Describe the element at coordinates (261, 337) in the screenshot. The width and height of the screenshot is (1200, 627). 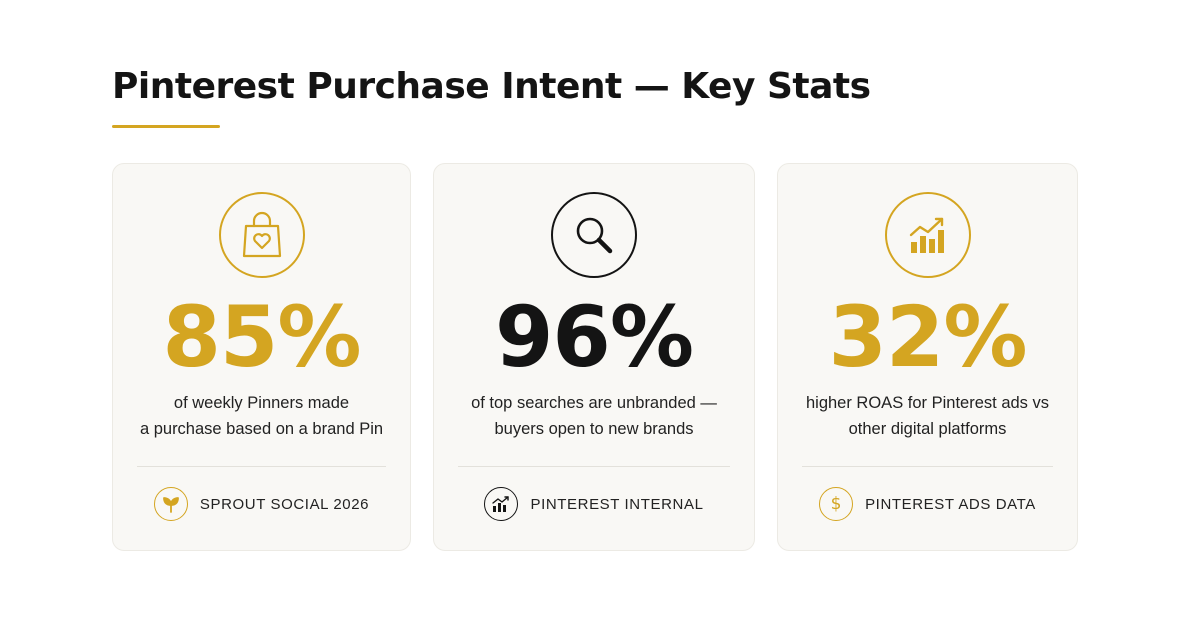
I see `stat-value: 85%` at that location.